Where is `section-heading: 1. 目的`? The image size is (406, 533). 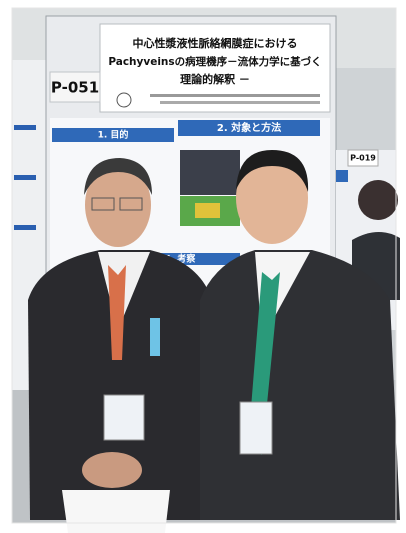
section-heading: 1. 目的 is located at coordinates (113, 135).